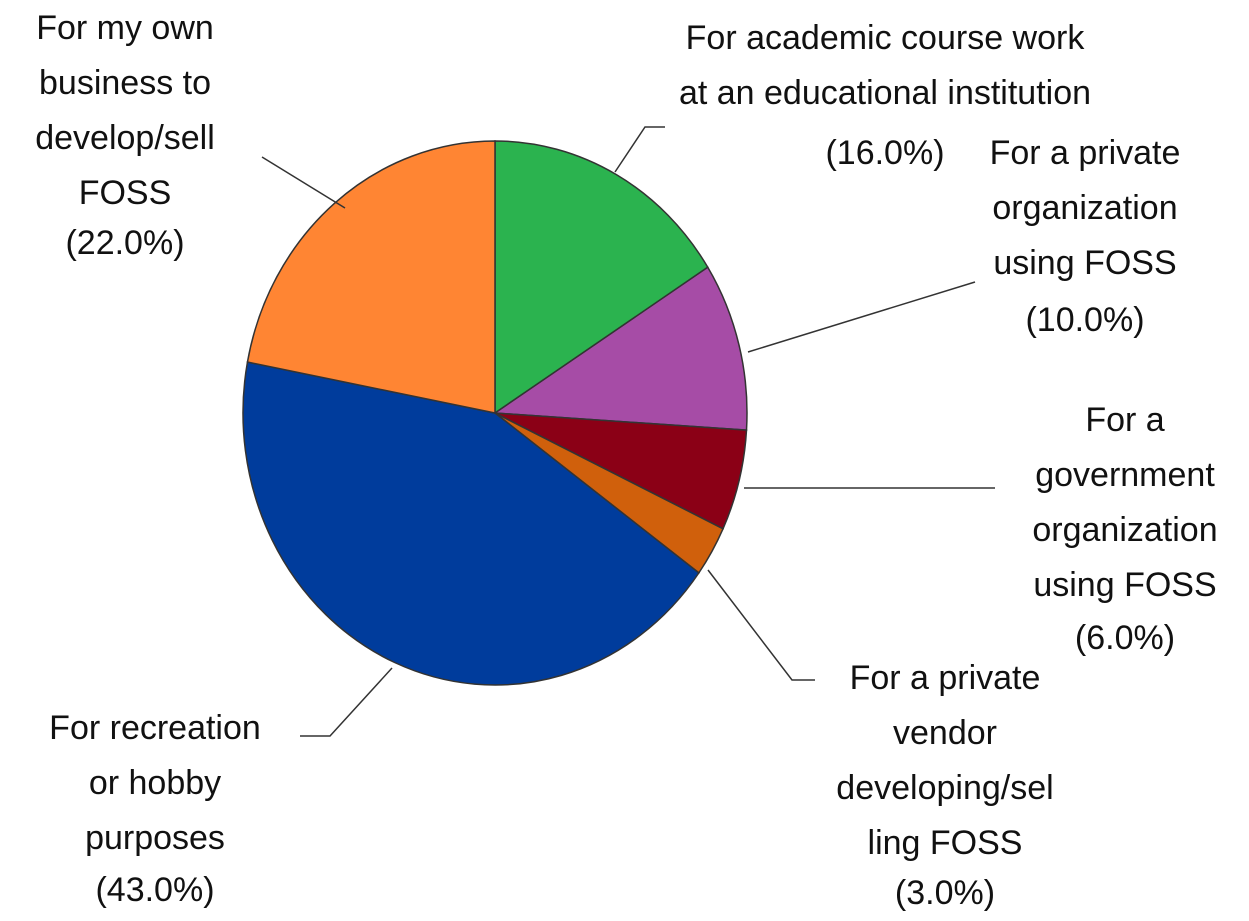  What do you see at coordinates (155, 728) in the screenshot?
I see `slice-label-line: For recreation` at bounding box center [155, 728].